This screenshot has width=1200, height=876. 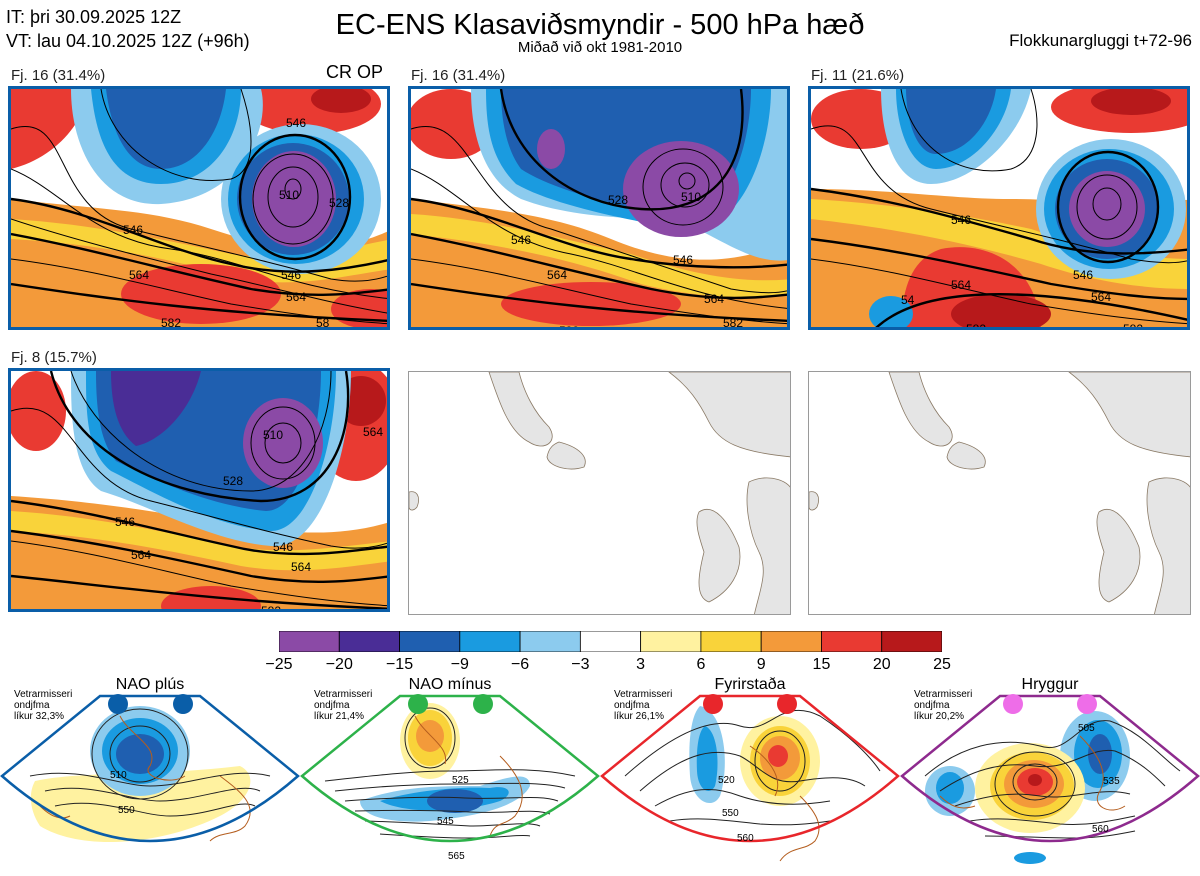 I want to click on initial-time: IT: þri 30.09.2025 12Z, so click(x=94, y=17).